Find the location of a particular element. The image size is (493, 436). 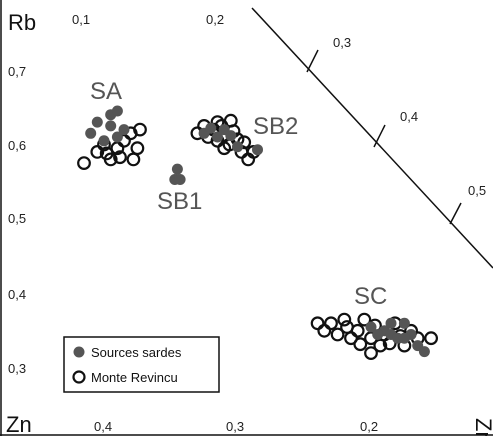

bottom-tick-label: 0,2 is located at coordinates (369, 426).